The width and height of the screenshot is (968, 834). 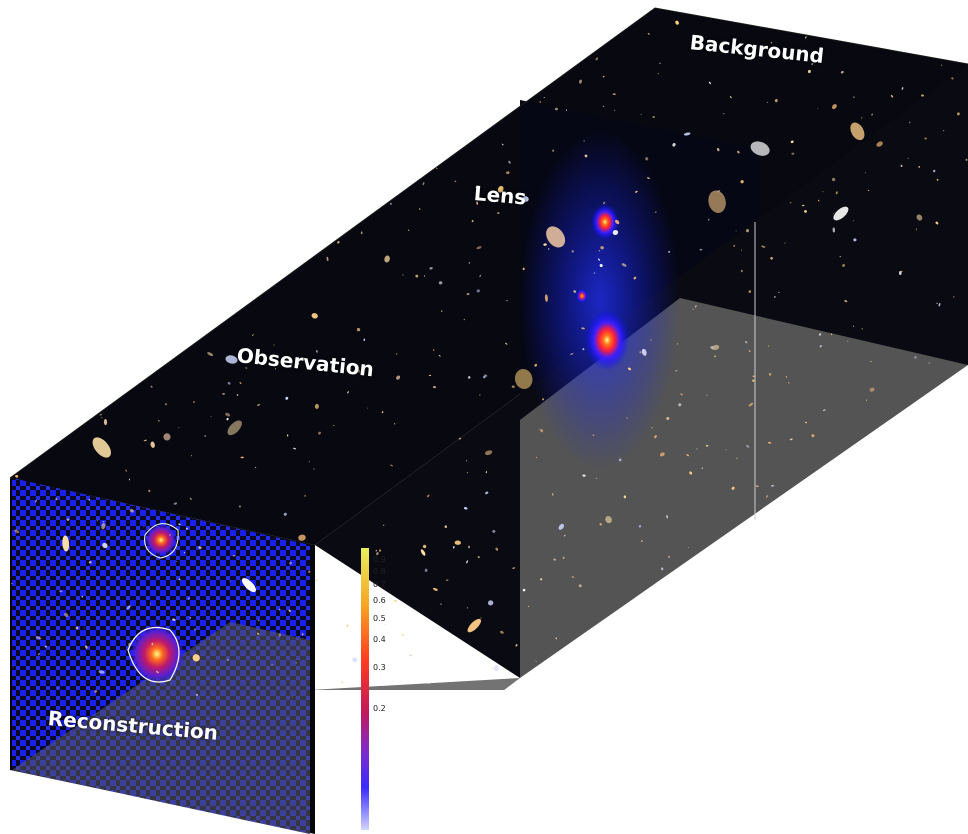 What do you see at coordinates (607, 340) in the screenshot?
I see `lens-peak-main` at bounding box center [607, 340].